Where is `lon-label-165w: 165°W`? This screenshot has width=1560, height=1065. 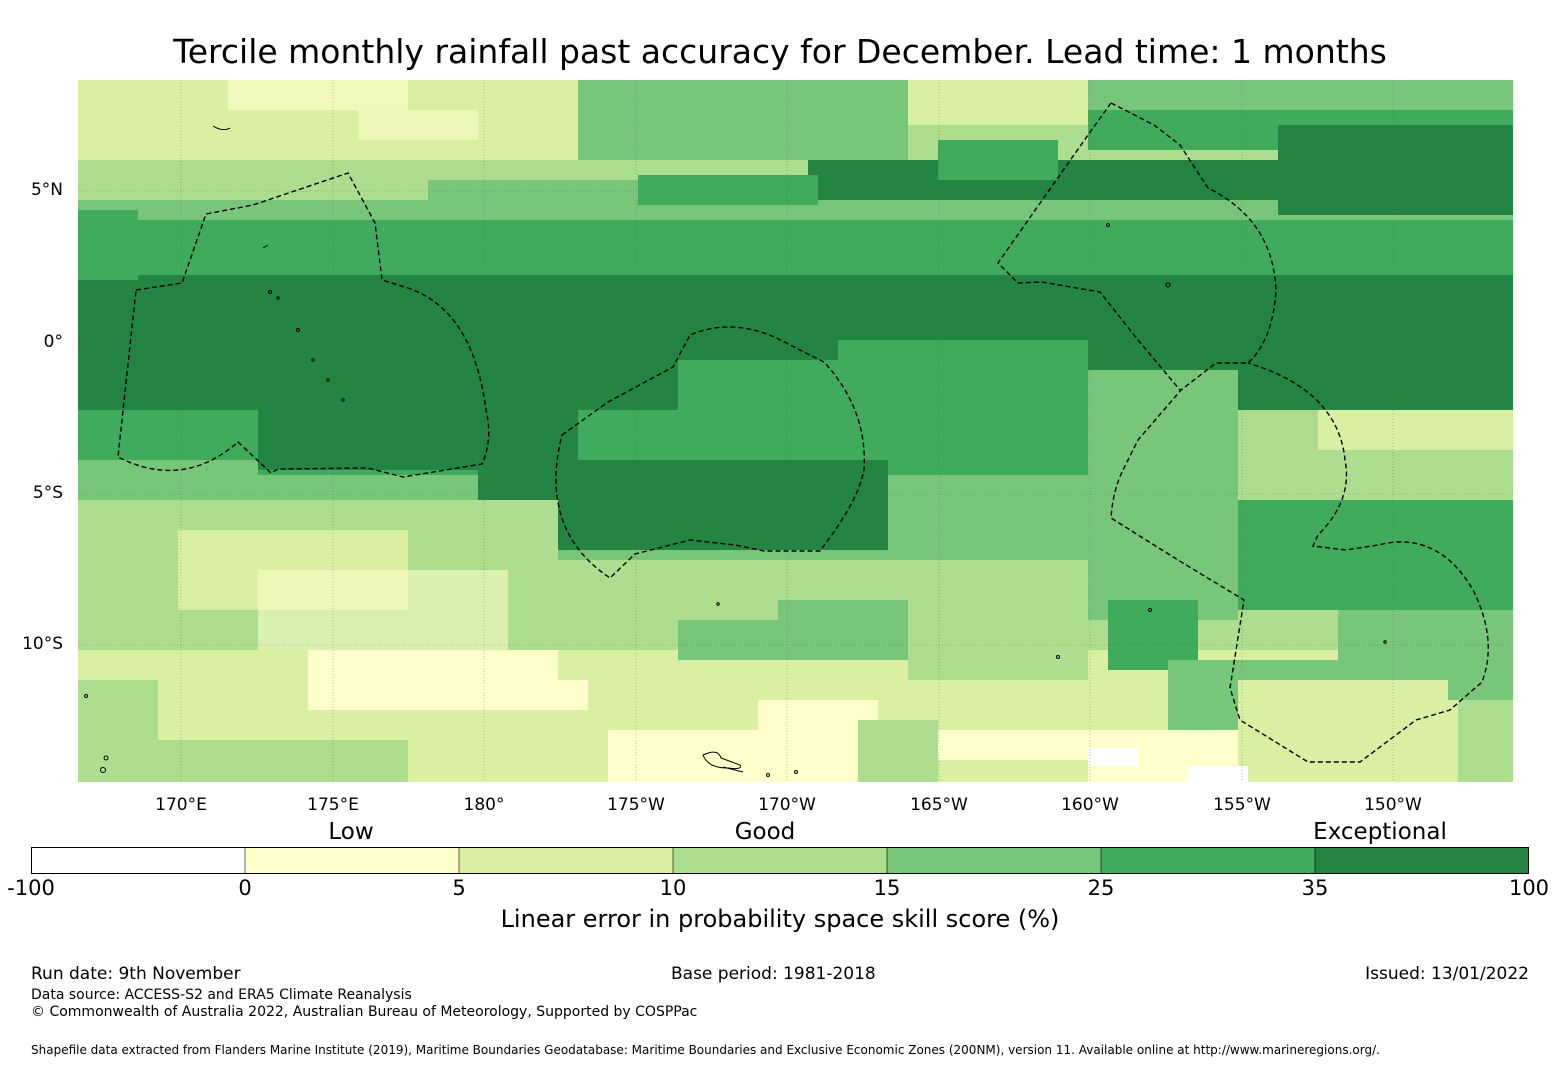
lon-label-165w: 165°W is located at coordinates (939, 805).